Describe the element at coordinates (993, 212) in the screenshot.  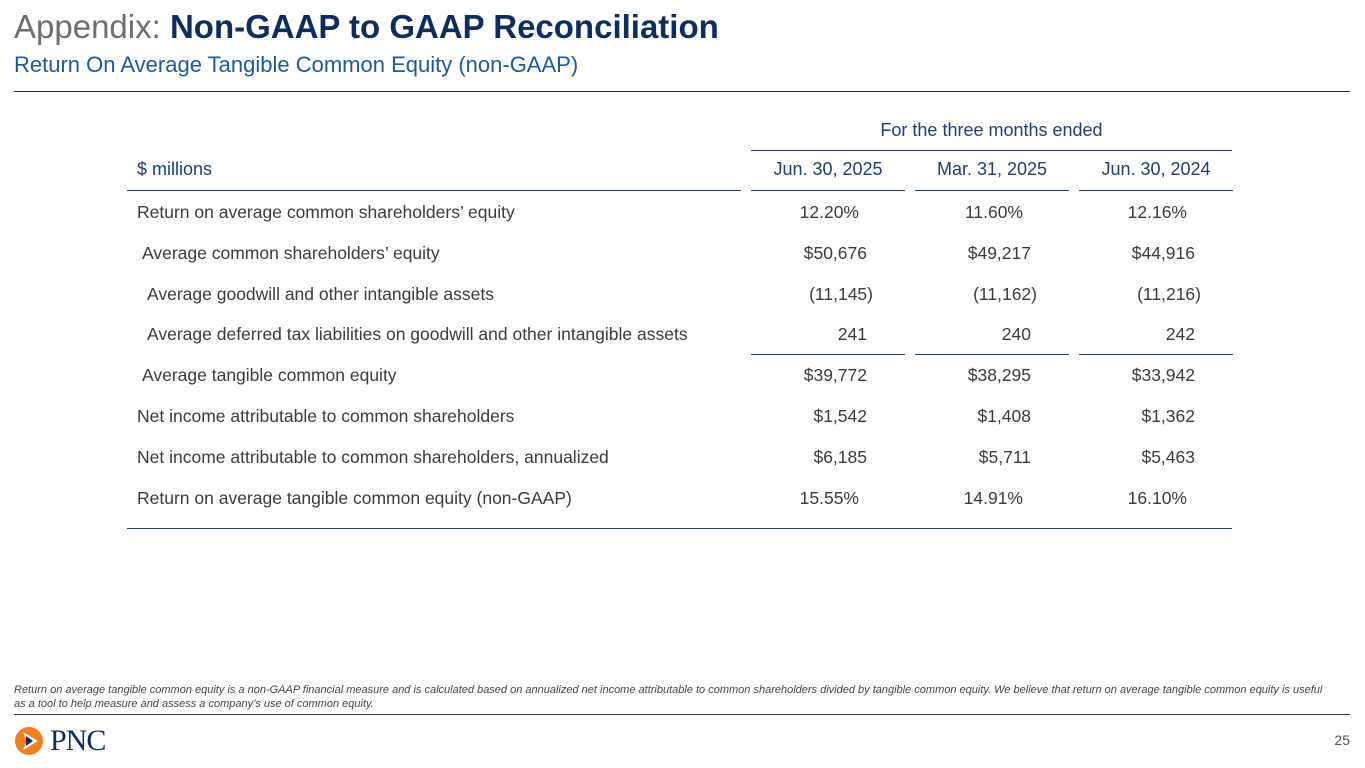
I see `cell-value: 11.60%` at that location.